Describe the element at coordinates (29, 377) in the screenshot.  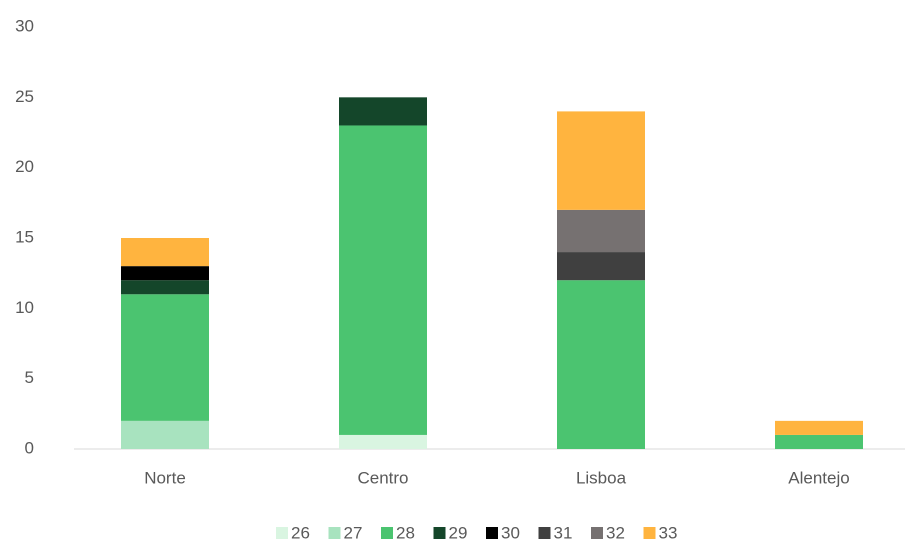
I see `y-tick-label: 5` at that location.